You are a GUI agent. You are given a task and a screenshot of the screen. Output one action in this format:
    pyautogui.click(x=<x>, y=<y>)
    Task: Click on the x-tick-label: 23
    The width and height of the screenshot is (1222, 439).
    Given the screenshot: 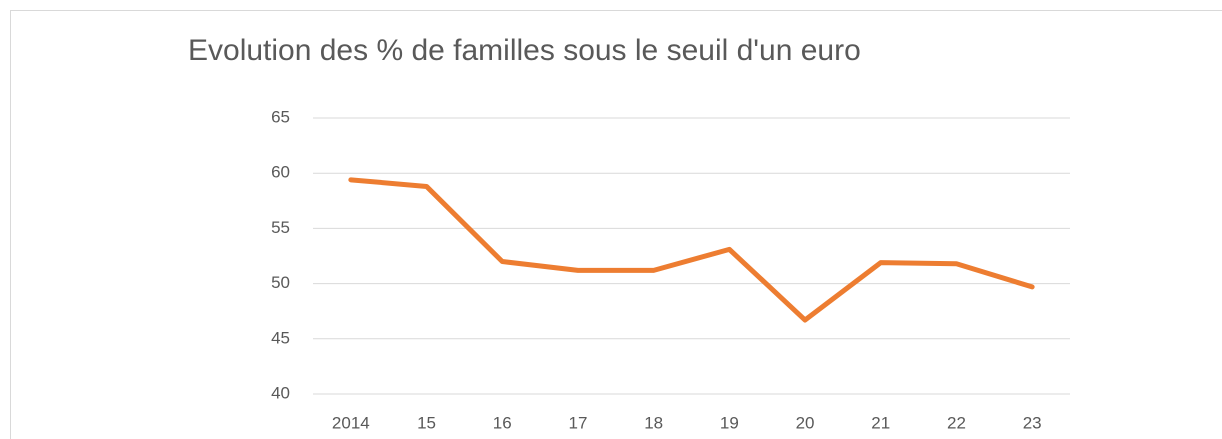 What is the action you would take?
    pyautogui.click(x=1032, y=422)
    